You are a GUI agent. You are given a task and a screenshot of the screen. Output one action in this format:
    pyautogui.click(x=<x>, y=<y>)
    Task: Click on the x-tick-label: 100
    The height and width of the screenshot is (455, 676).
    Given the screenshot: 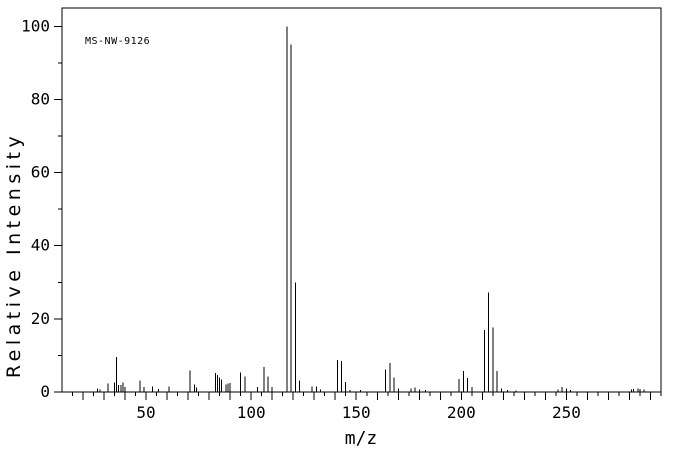 What is the action you would take?
    pyautogui.click(x=251, y=412)
    